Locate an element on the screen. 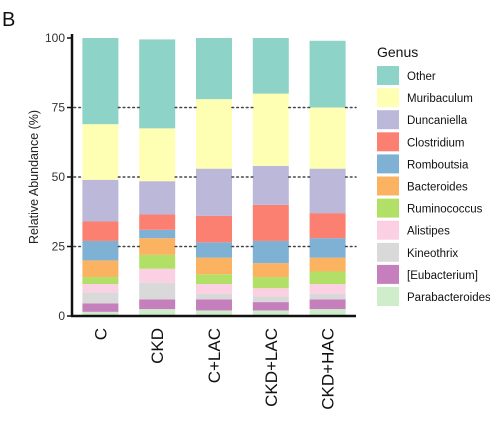  bar-segment-ckd-hac-eubacterium is located at coordinates (327, 304).